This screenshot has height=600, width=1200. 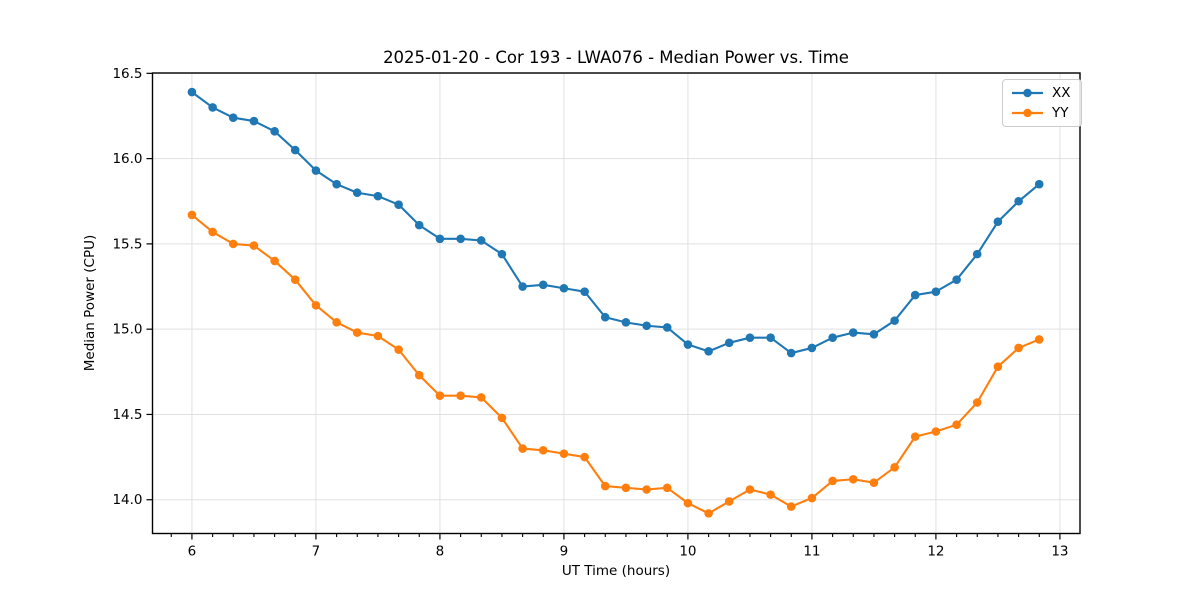 What do you see at coordinates (440, 552) in the screenshot?
I see `x-tick-label: 8` at bounding box center [440, 552].